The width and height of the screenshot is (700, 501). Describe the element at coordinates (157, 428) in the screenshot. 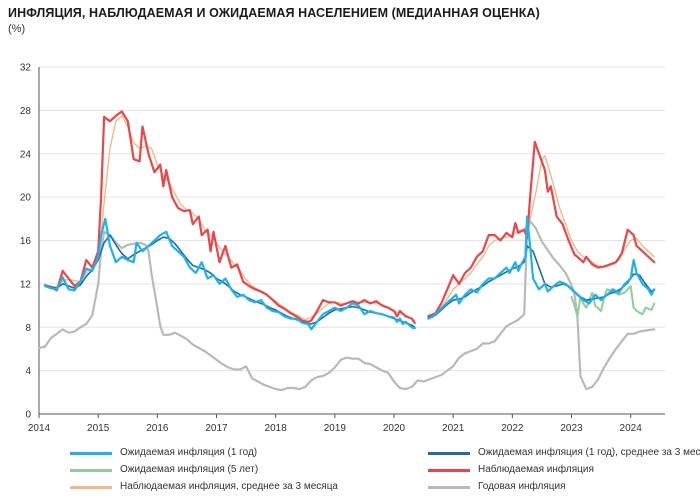

I see `x-tick-label: 2016` at that location.